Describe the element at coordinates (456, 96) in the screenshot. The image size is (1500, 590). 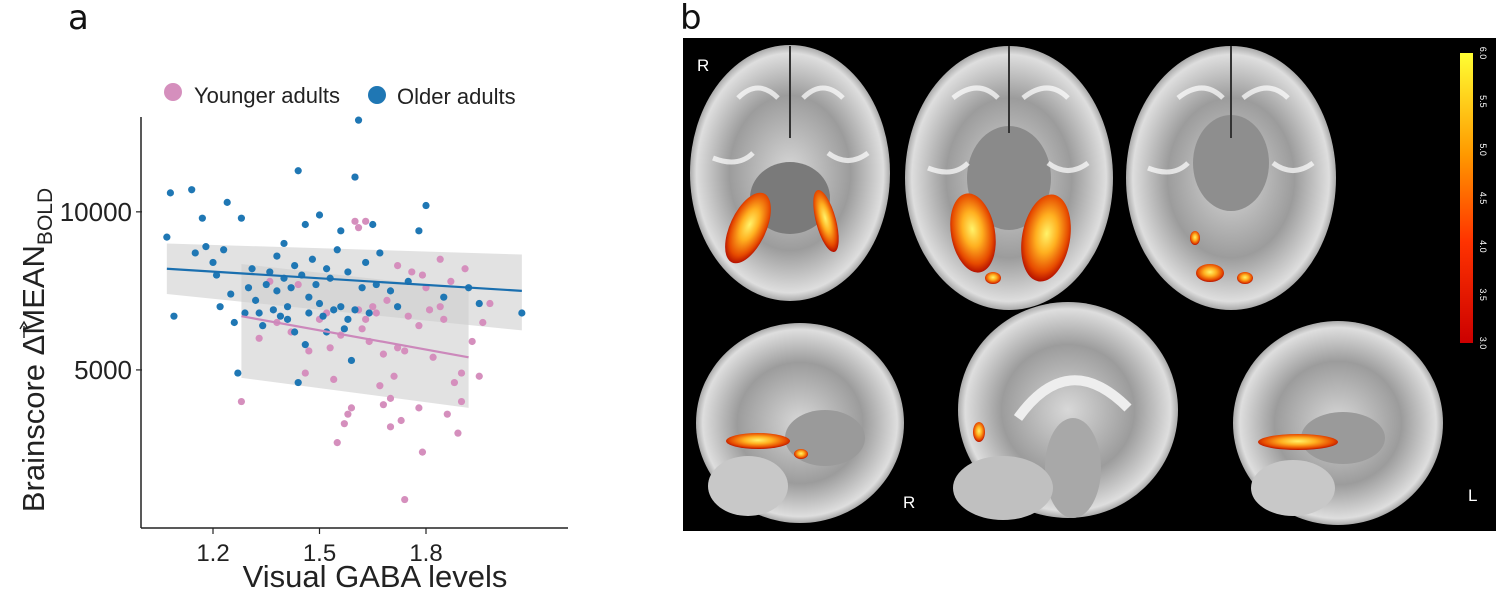
I see `legend-older-label: Older adults` at that location.